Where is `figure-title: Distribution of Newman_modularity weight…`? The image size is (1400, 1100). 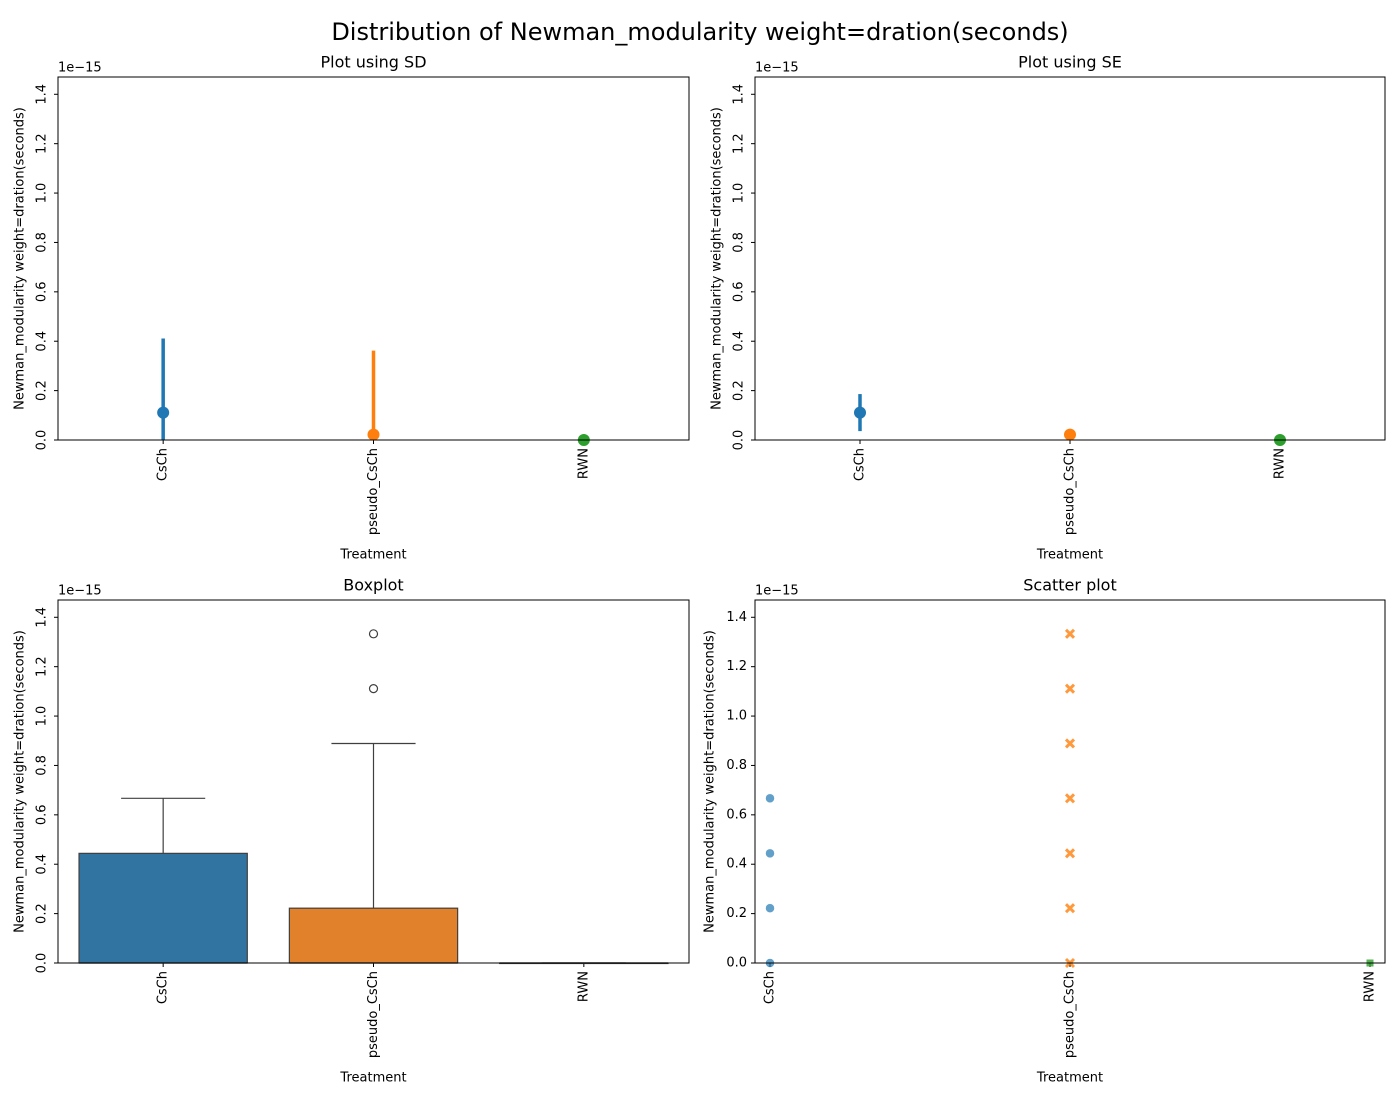 figure-title: Distribution of Newman_modularity weight… is located at coordinates (699, 32).